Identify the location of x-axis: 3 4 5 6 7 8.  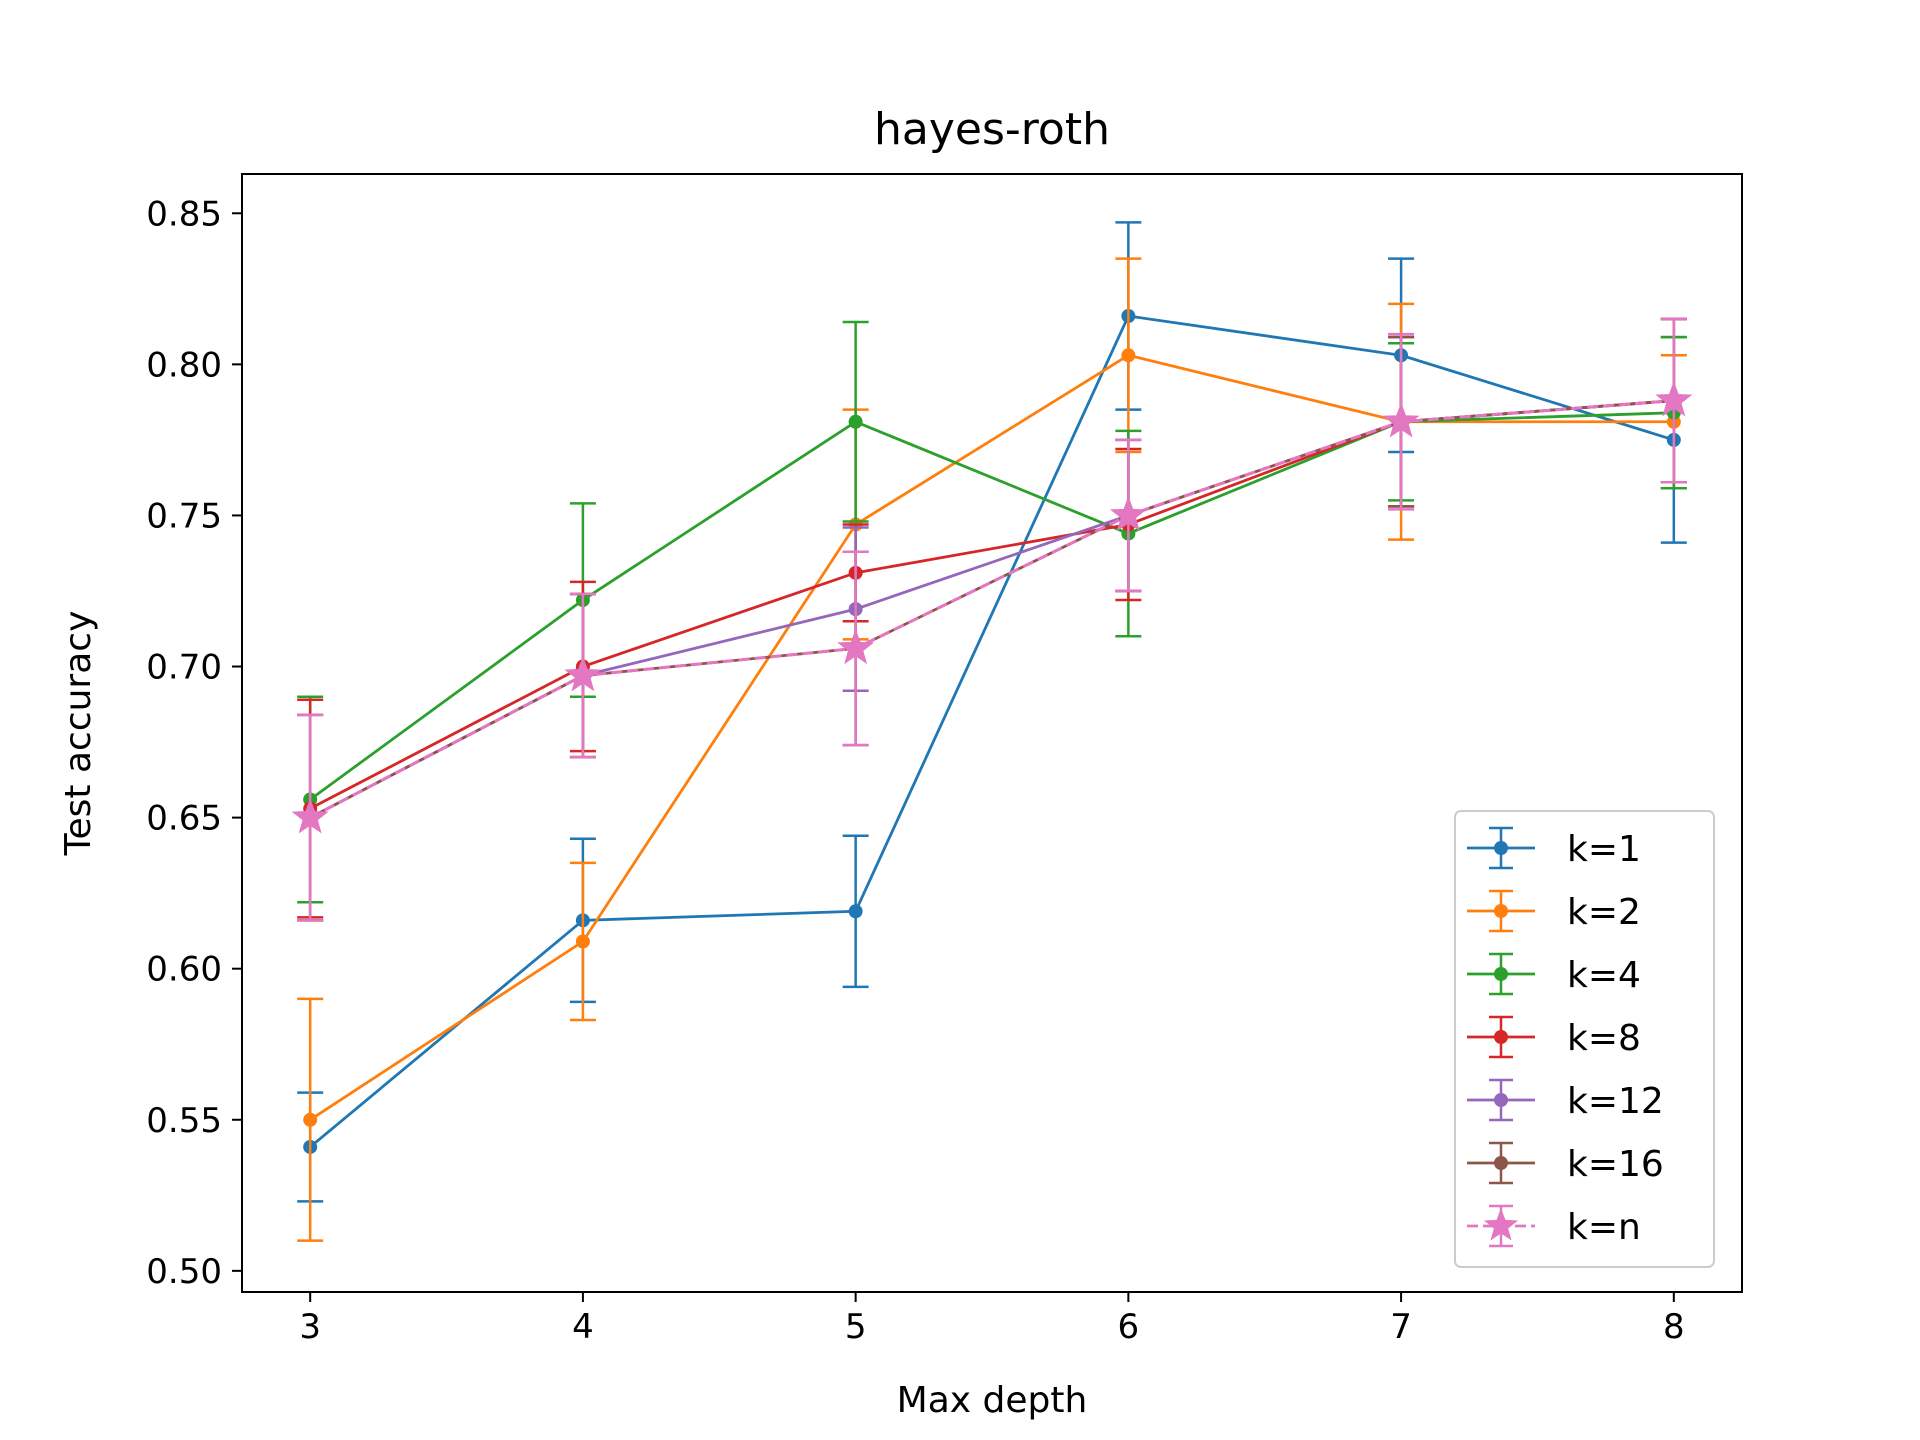
(992, 1319).